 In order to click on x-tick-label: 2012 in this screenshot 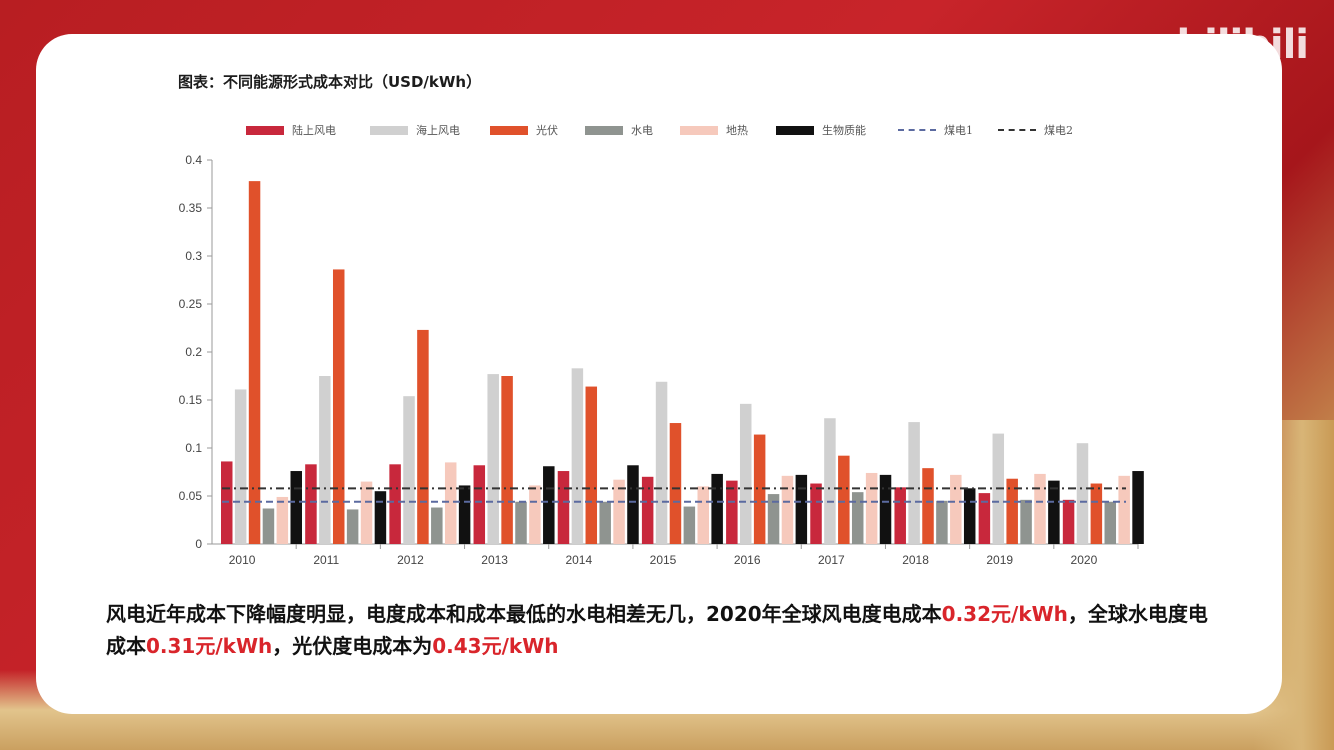, I will do `click(410, 560)`.